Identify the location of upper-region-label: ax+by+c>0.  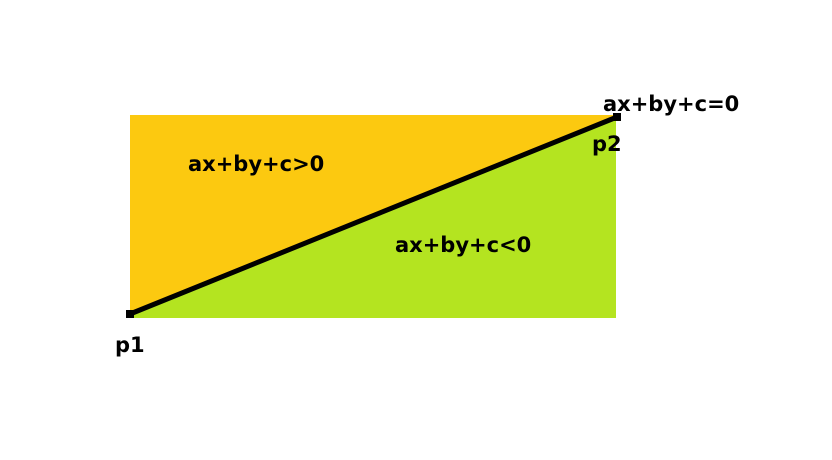
(256, 164).